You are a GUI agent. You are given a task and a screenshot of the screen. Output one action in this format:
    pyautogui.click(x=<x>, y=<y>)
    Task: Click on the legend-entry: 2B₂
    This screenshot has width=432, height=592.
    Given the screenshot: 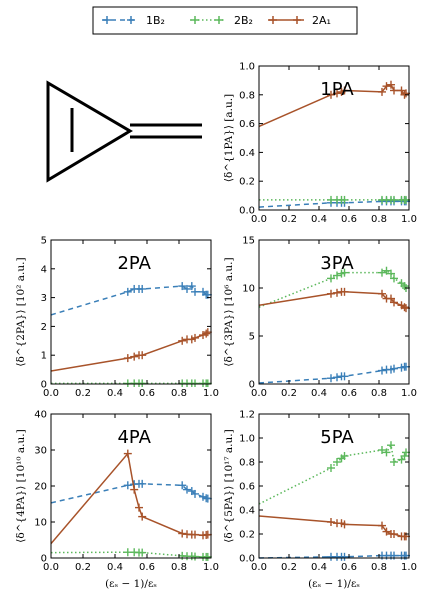 What is the action you would take?
    pyautogui.click(x=221, y=20)
    